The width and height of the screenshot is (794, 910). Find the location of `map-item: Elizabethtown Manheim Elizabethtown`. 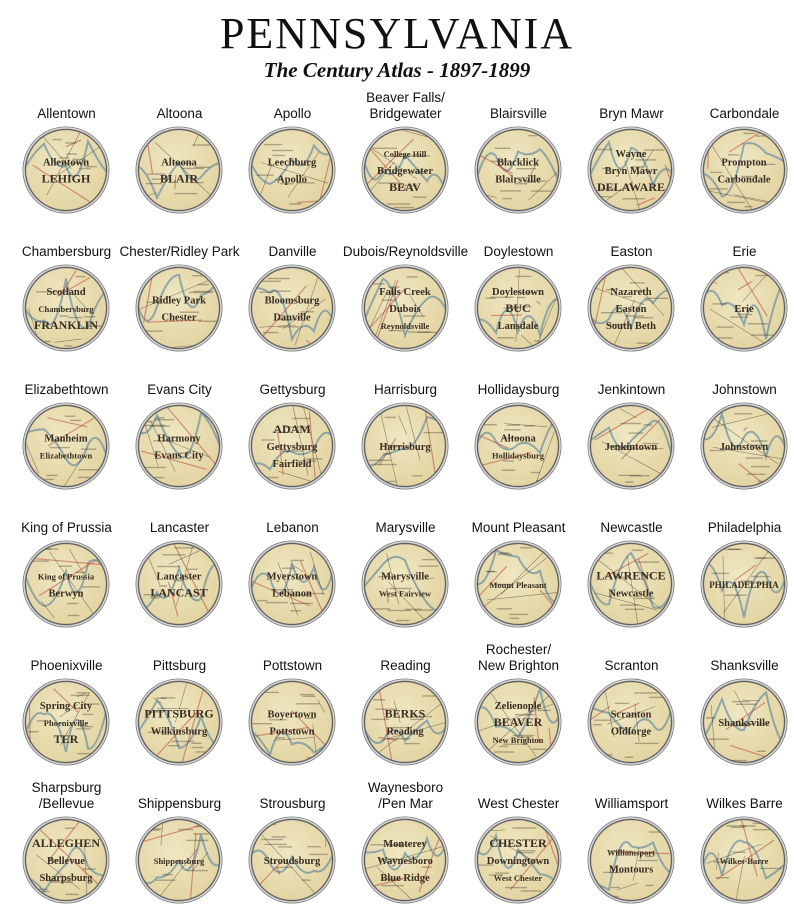

map-item: Elizabethtown Manheim Elizabethtown is located at coordinates (66, 429).